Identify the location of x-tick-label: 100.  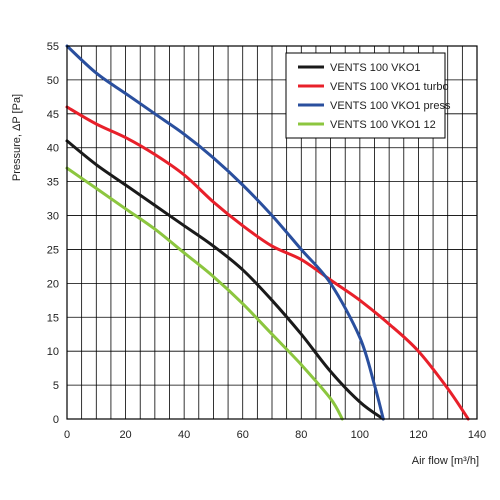
(360, 435).